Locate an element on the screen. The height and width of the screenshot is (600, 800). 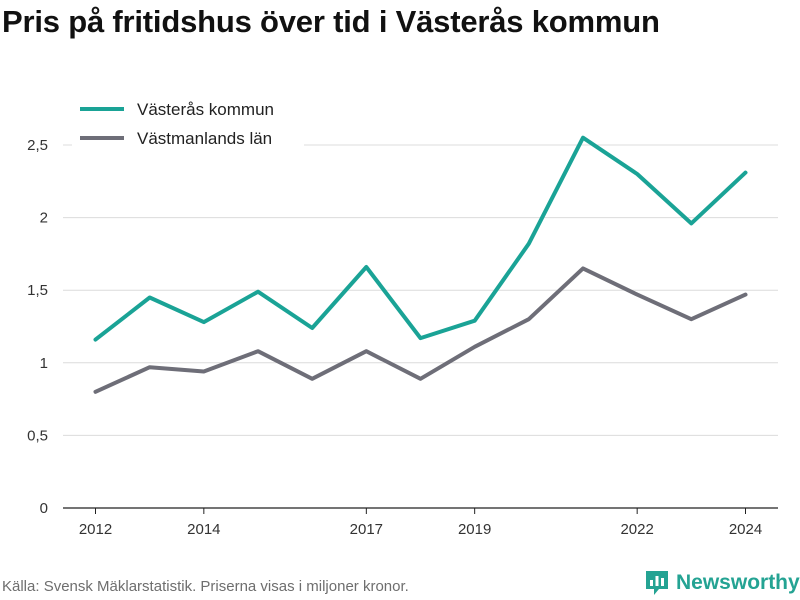
y-tick-label: 1,5 is located at coordinates (37, 290).